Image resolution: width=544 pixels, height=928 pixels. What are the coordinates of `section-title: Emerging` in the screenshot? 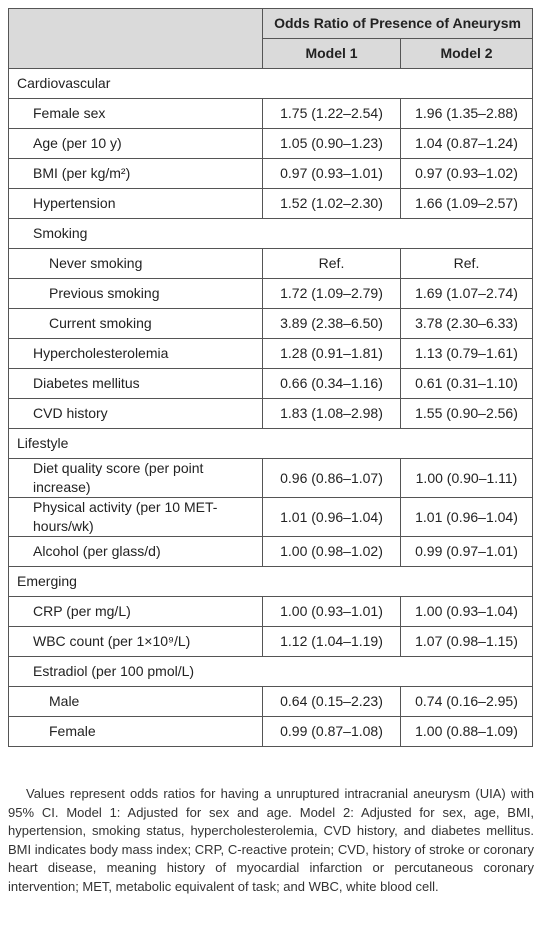 It's located at (270, 581).